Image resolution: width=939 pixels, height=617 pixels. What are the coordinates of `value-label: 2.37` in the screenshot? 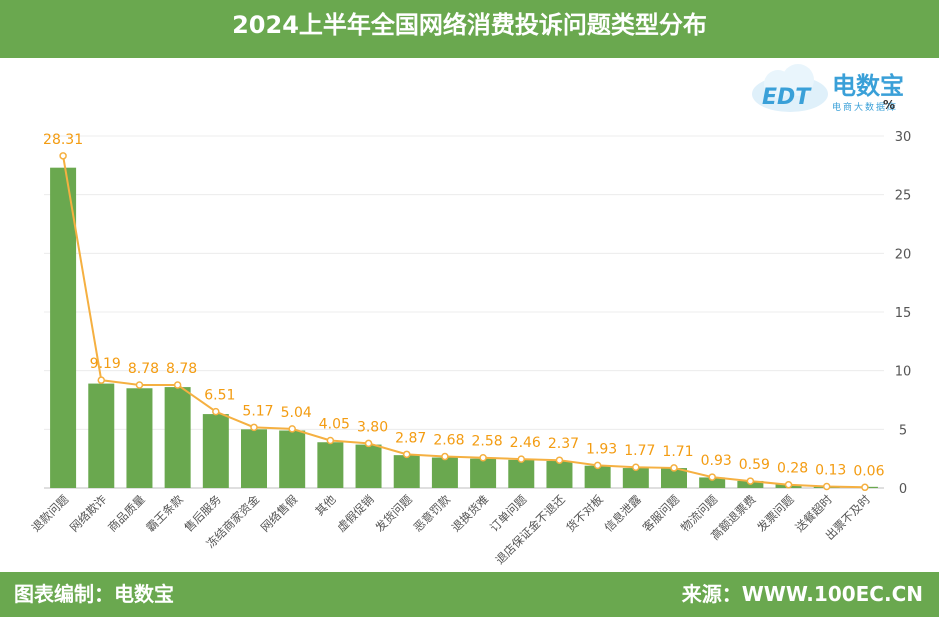 It's located at (563, 444).